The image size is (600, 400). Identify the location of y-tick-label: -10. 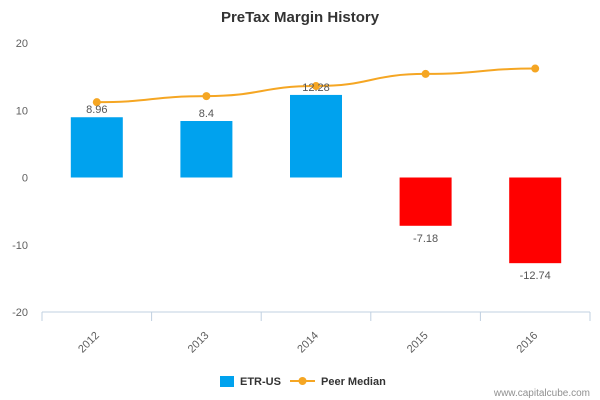
(20, 246).